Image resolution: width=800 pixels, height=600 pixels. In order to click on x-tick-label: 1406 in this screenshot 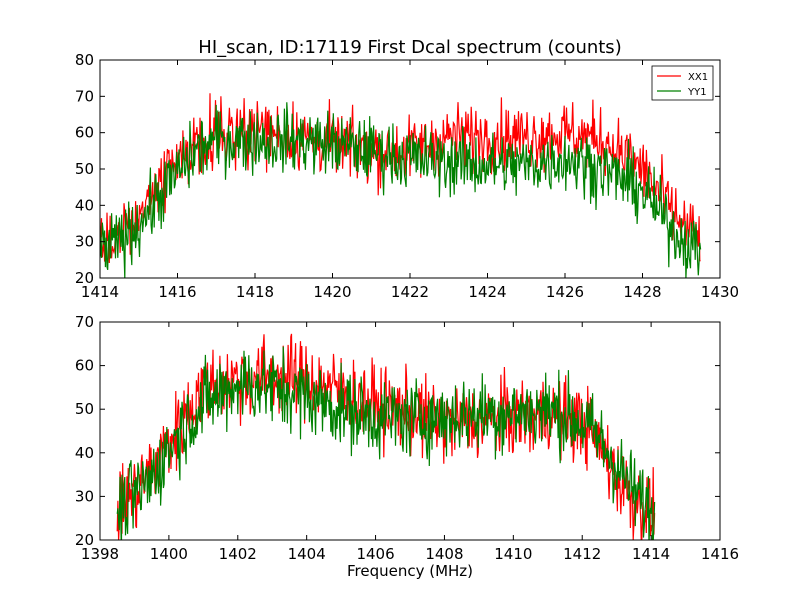, I will do `click(375, 554)`.